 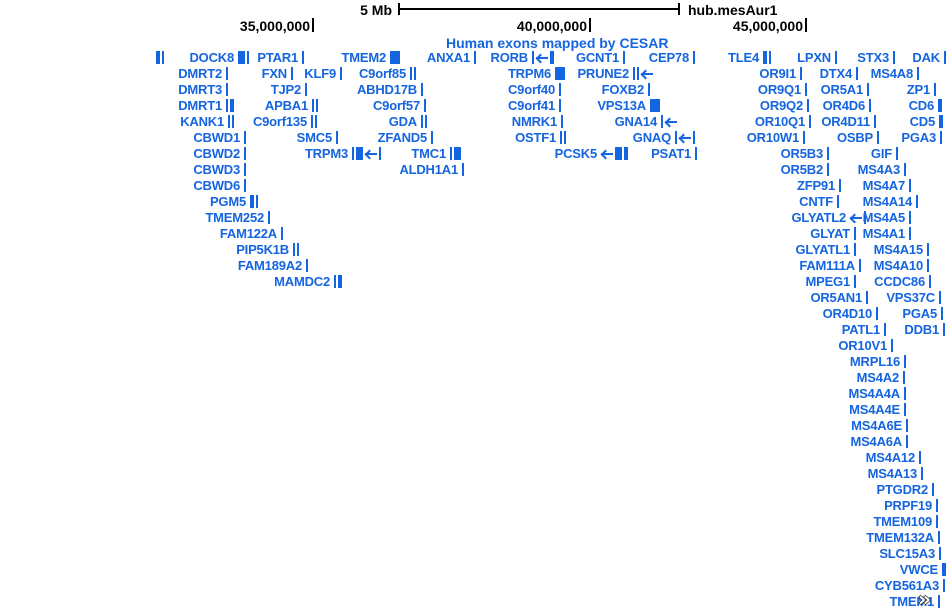 I want to click on gene-label: TMEM2, so click(x=363, y=57).